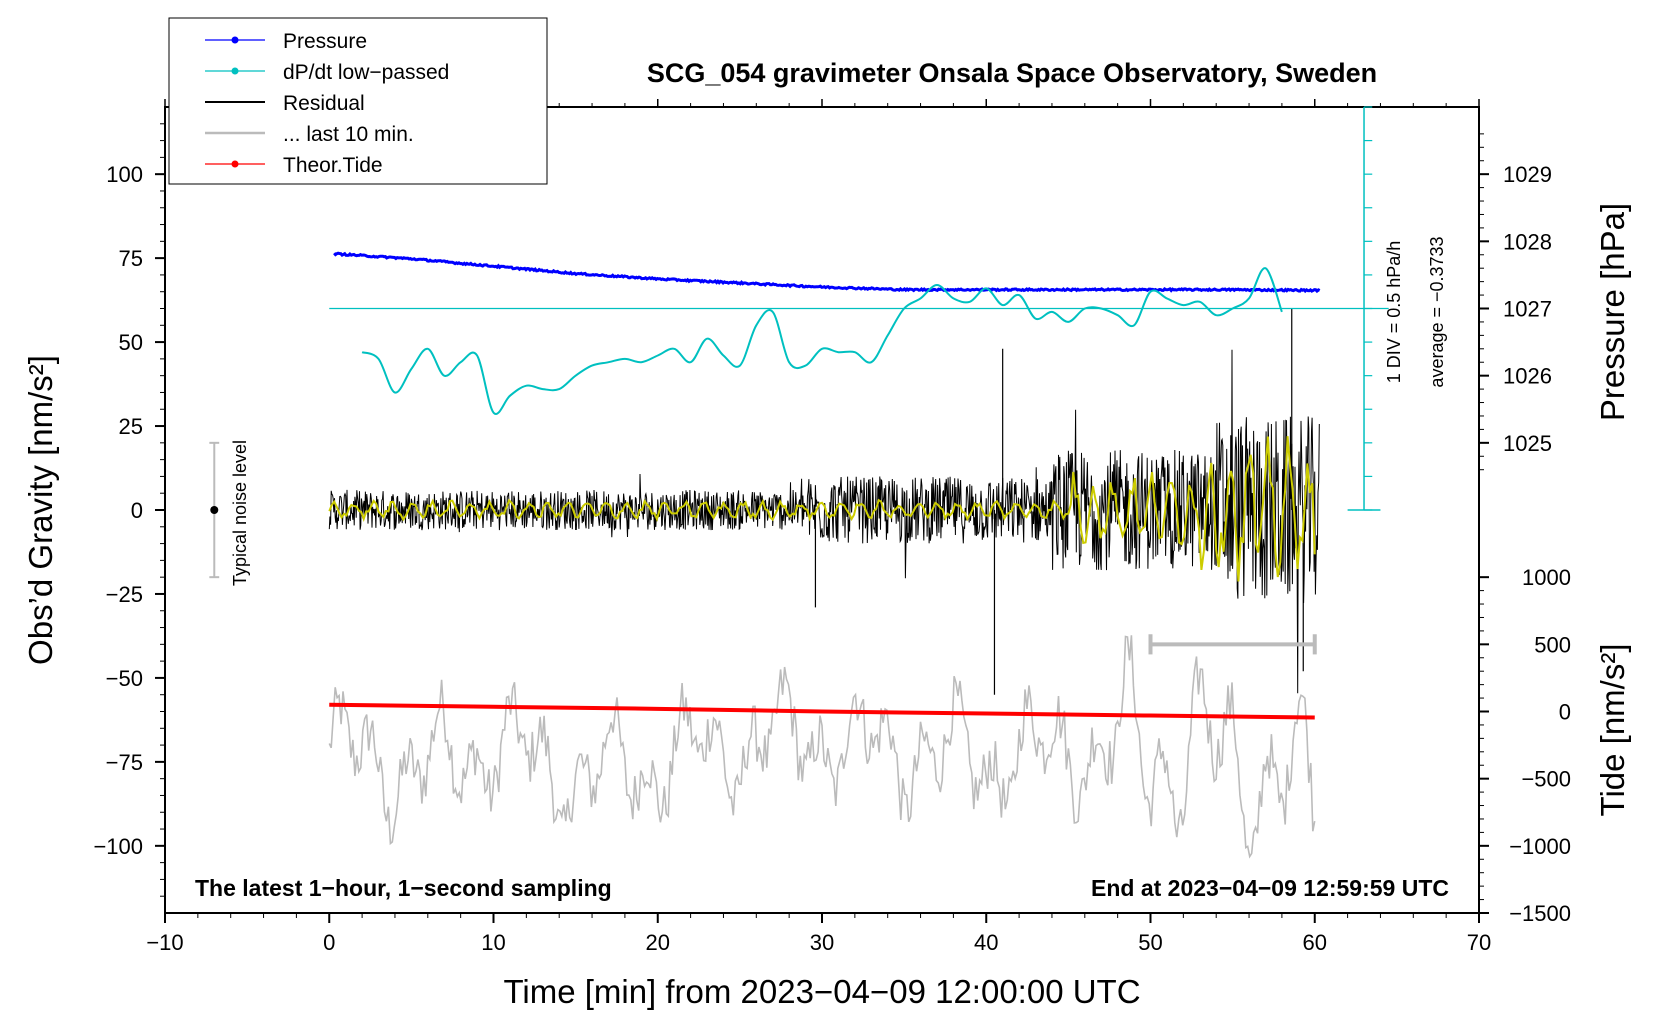 The image size is (1660, 1020). What do you see at coordinates (822, 711) in the screenshot?
I see `series-theor-tide` at bounding box center [822, 711].